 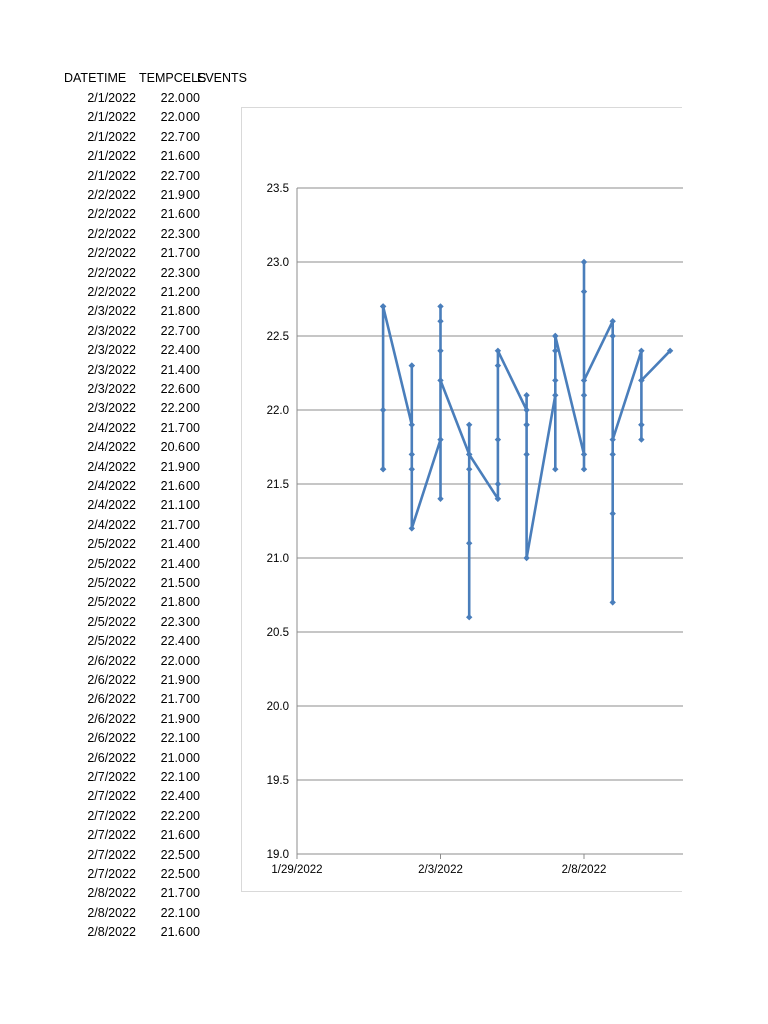 What do you see at coordinates (111, 214) in the screenshot?
I see `cell-datetime: 2/2/2022` at bounding box center [111, 214].